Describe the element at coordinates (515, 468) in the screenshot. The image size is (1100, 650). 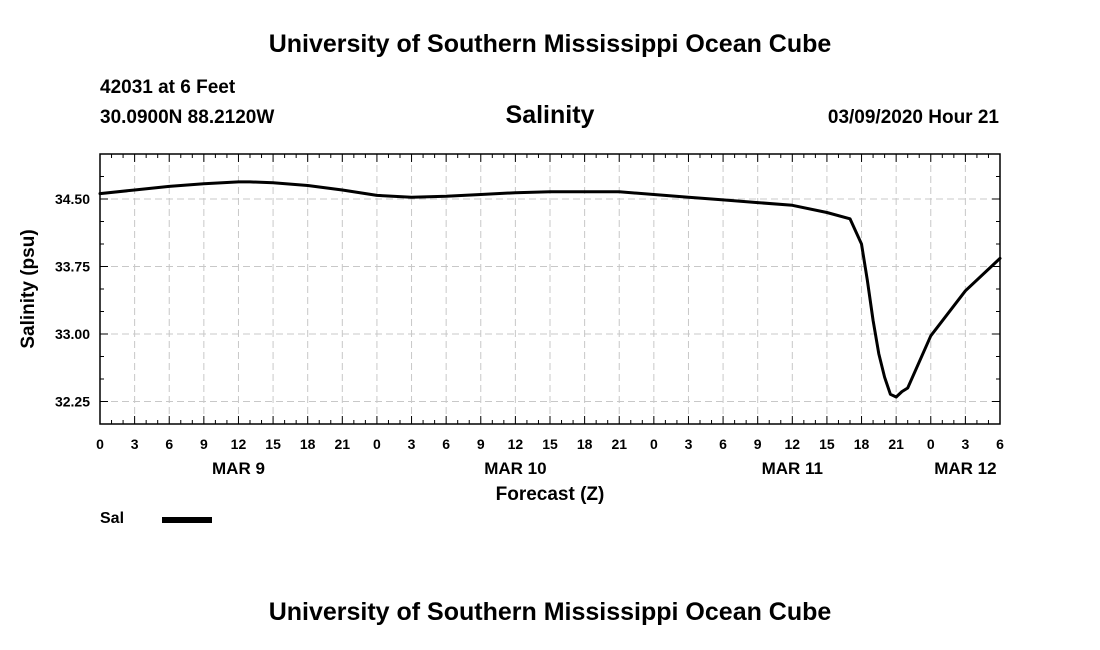
I see `date-label: MAR 10` at that location.